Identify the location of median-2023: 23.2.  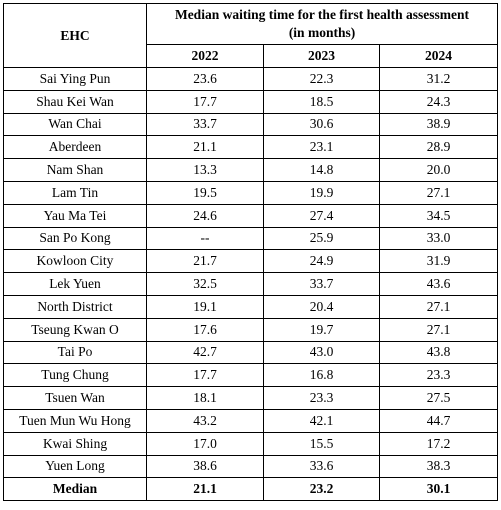
(321, 489).